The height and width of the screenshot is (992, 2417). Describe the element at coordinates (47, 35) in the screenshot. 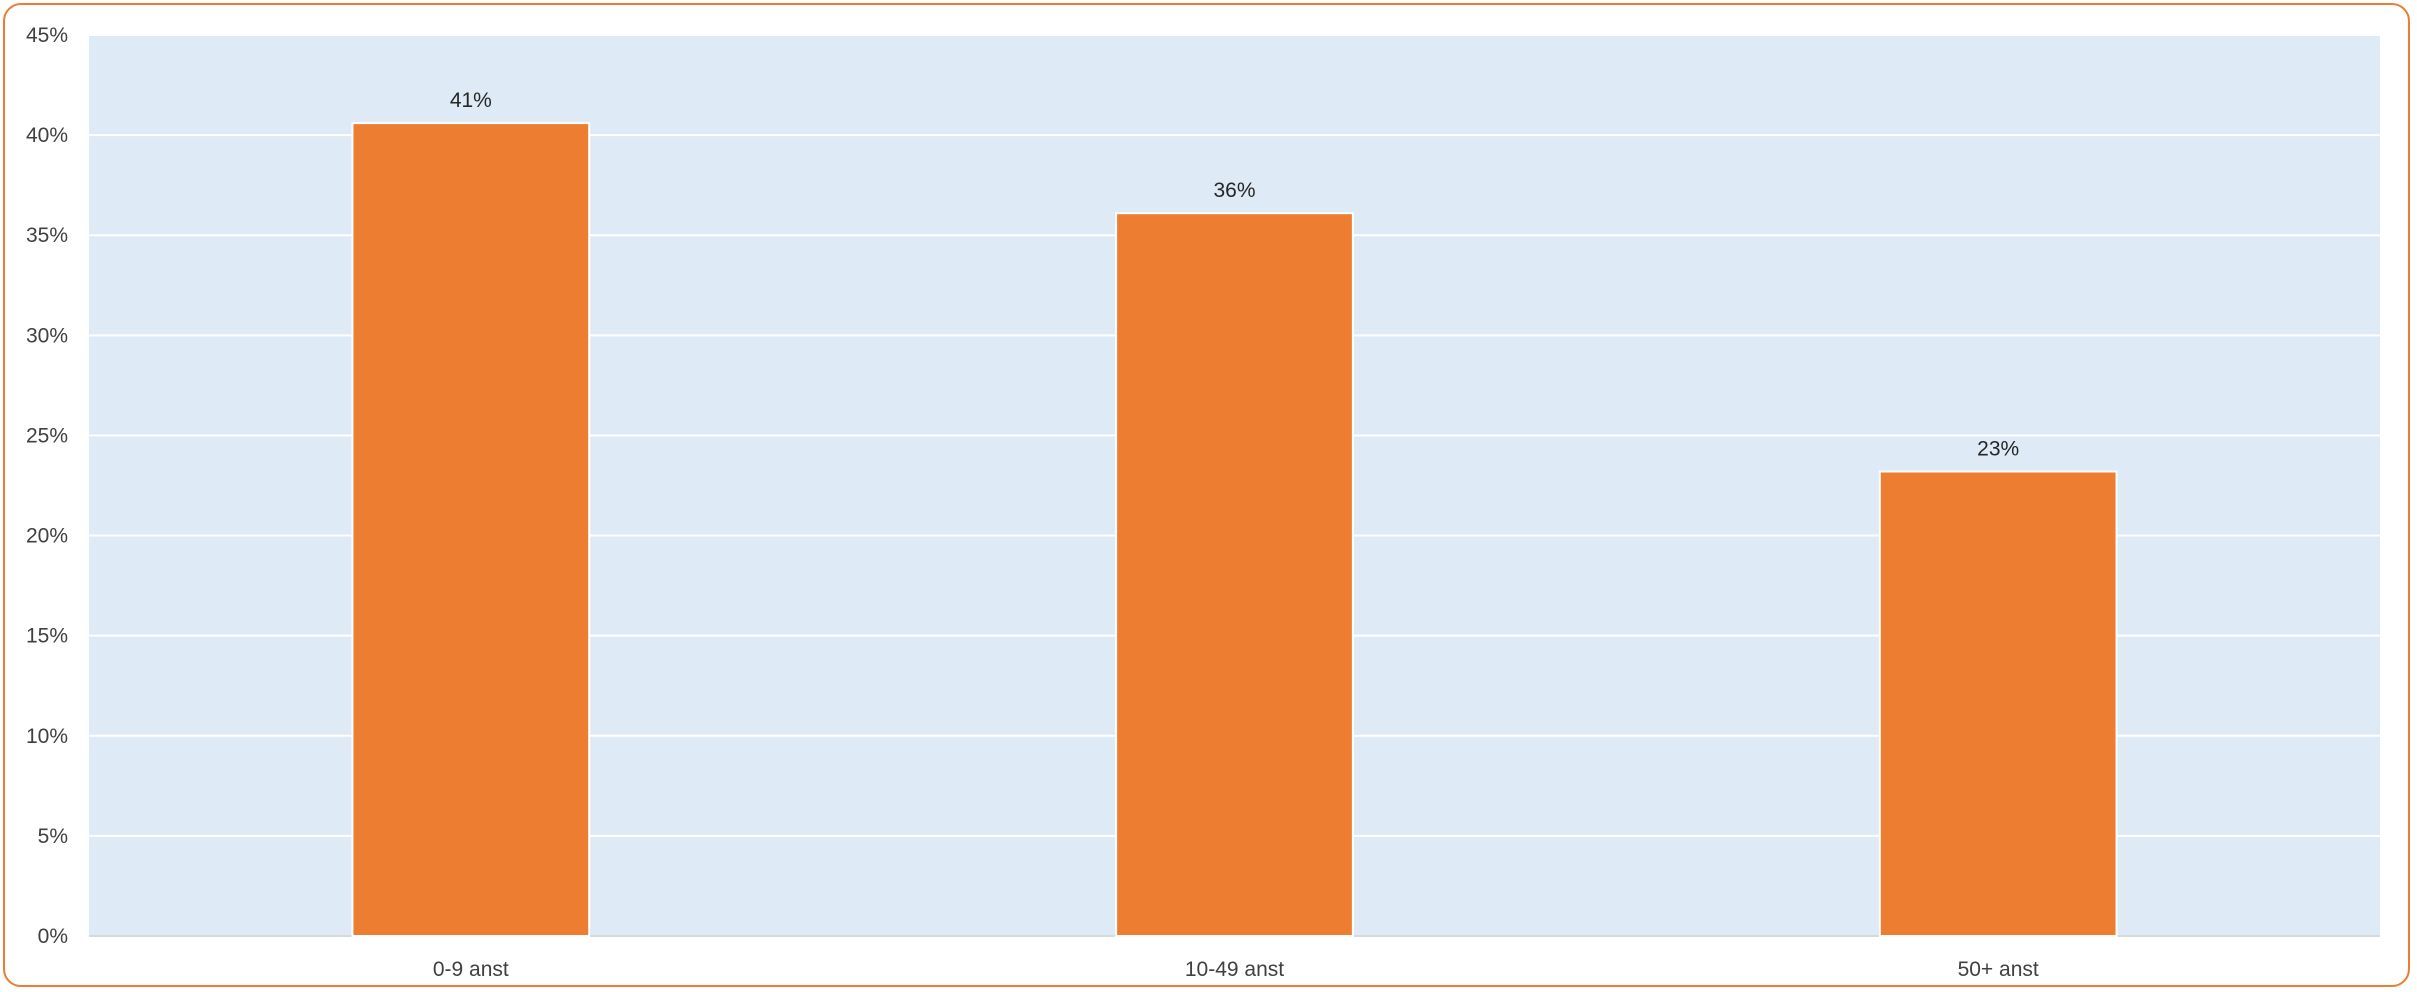

I see `y-tick-label: 45%` at that location.